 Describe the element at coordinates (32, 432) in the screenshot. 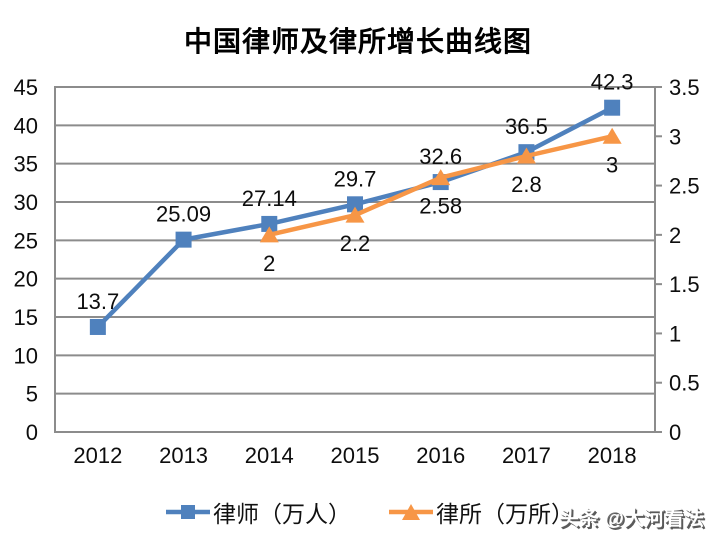

I see `y-axis-left-label: 0` at that location.